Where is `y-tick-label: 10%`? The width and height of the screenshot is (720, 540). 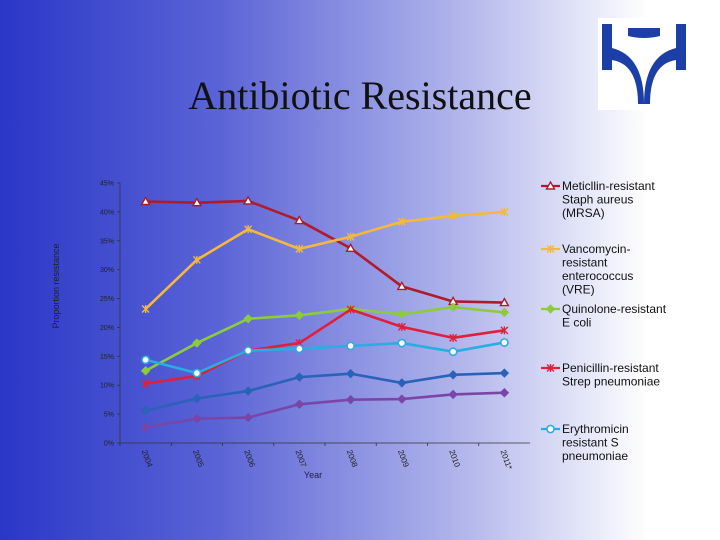
y-tick-label: 10% is located at coordinates (107, 386).